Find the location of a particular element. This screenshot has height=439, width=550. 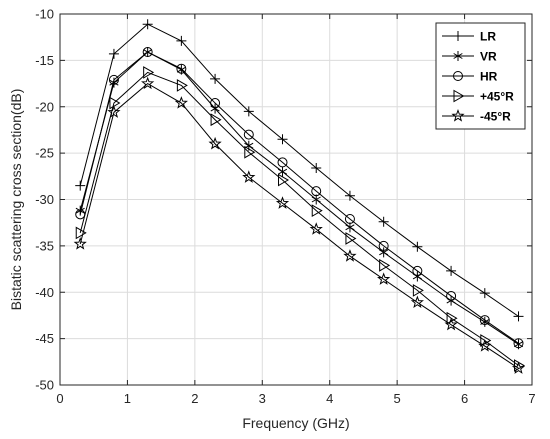

legend: LR VR HR +45°R -45°R is located at coordinates (480, 76).